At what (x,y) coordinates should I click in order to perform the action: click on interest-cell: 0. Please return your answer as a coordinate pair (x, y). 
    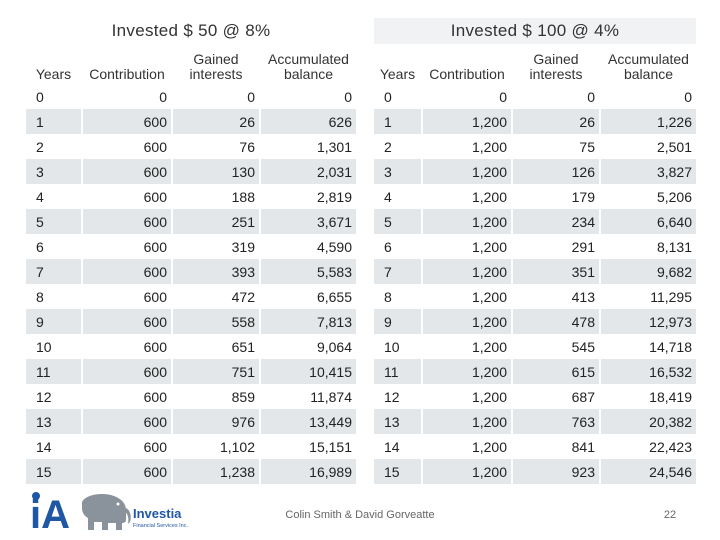
    Looking at the image, I should click on (215, 96).